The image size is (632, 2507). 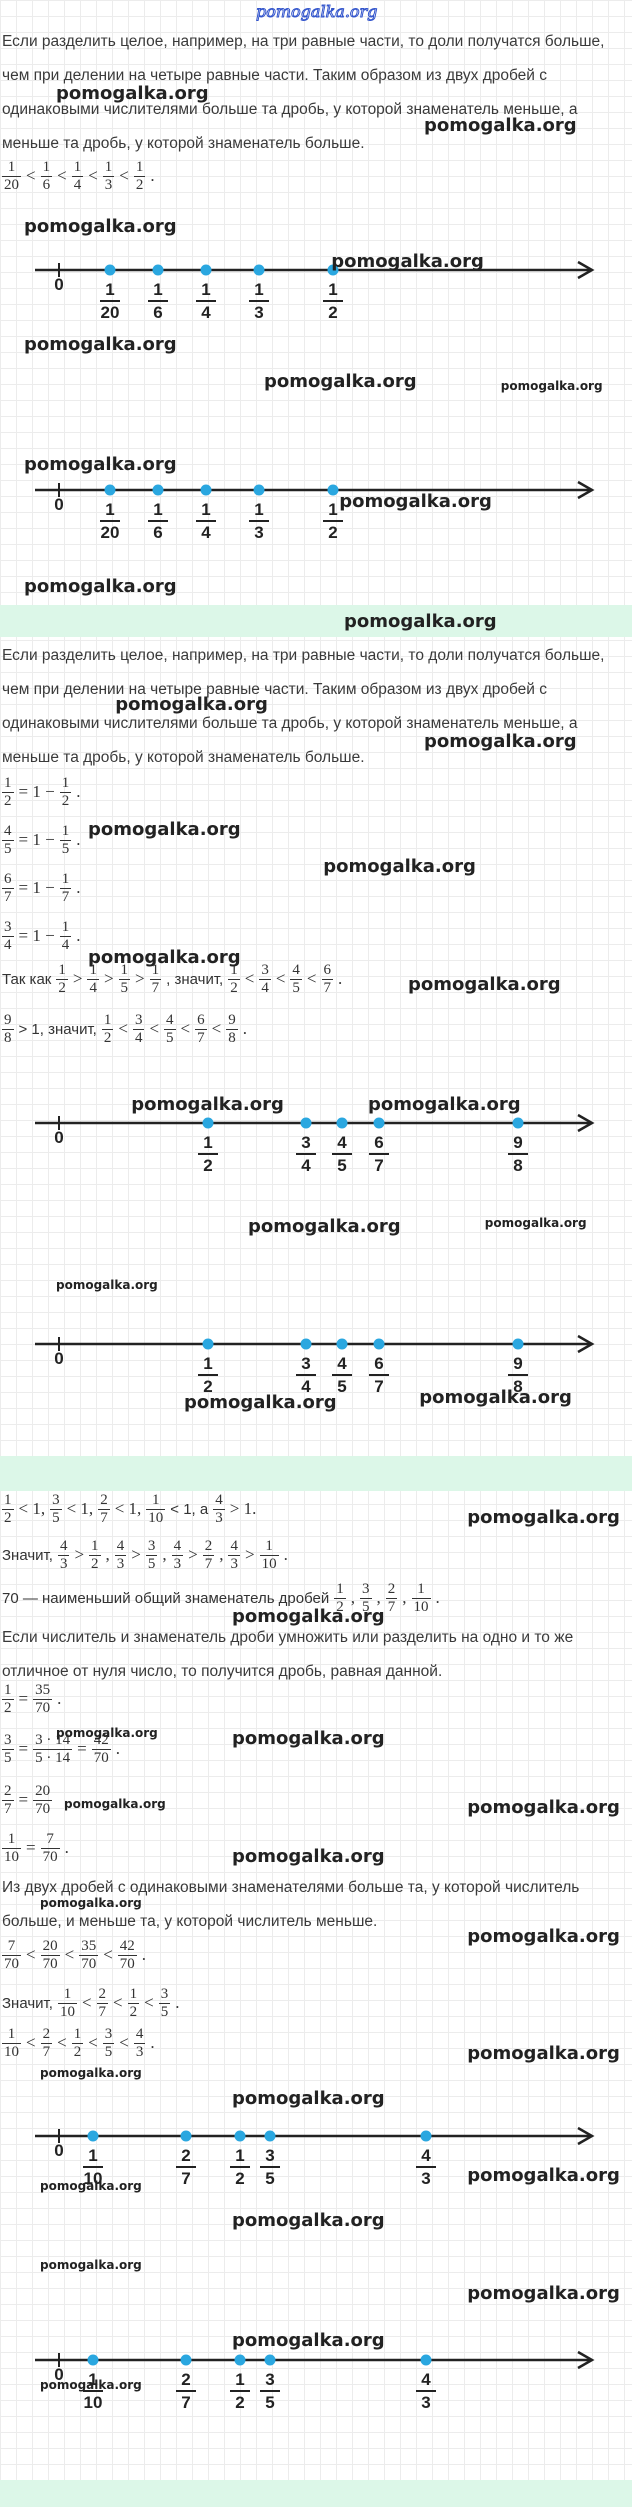 I want to click on math-text: >, so click(x=193, y=1554).